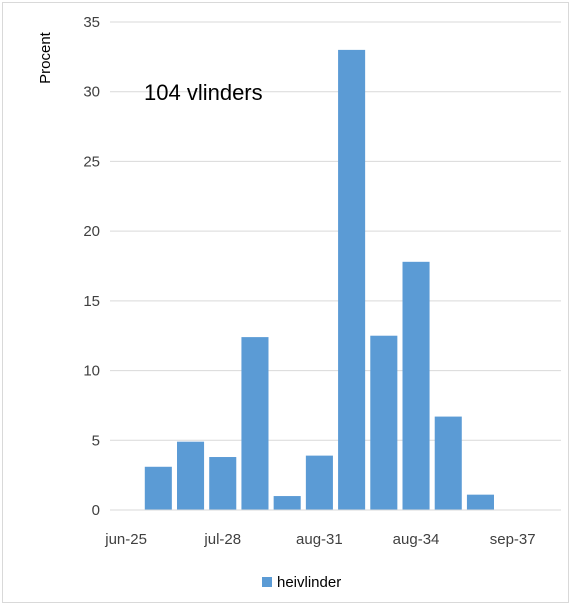 The width and height of the screenshot is (573, 606). I want to click on x-tick-label: aug-31, so click(319, 539).